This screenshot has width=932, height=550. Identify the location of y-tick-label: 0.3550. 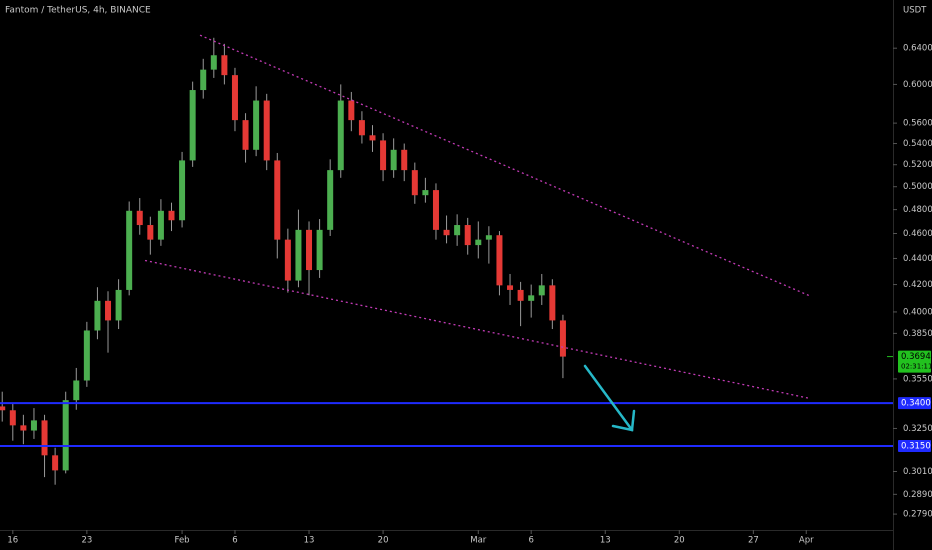
(917, 379).